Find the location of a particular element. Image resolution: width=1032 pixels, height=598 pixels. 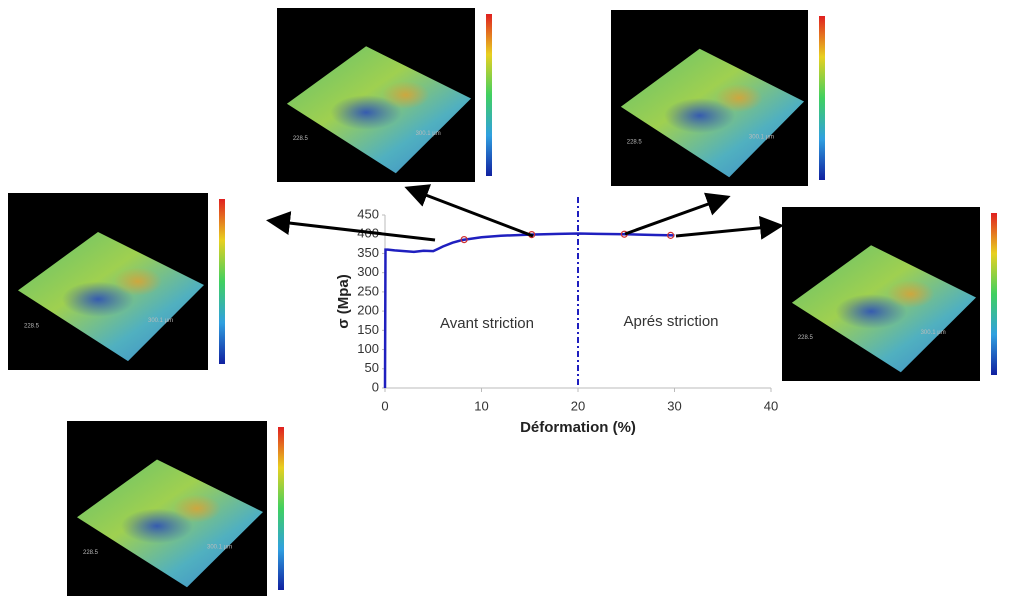

x-tick-label: 20 is located at coordinates (578, 405).